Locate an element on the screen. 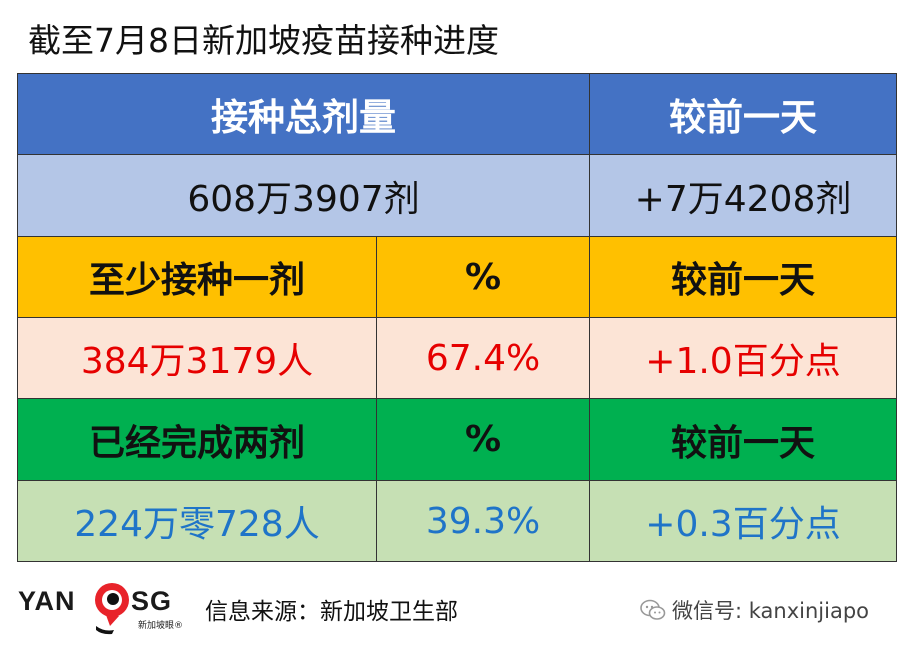 The width and height of the screenshot is (915, 655). total-doses-value: 608万3907剂 is located at coordinates (303, 195).